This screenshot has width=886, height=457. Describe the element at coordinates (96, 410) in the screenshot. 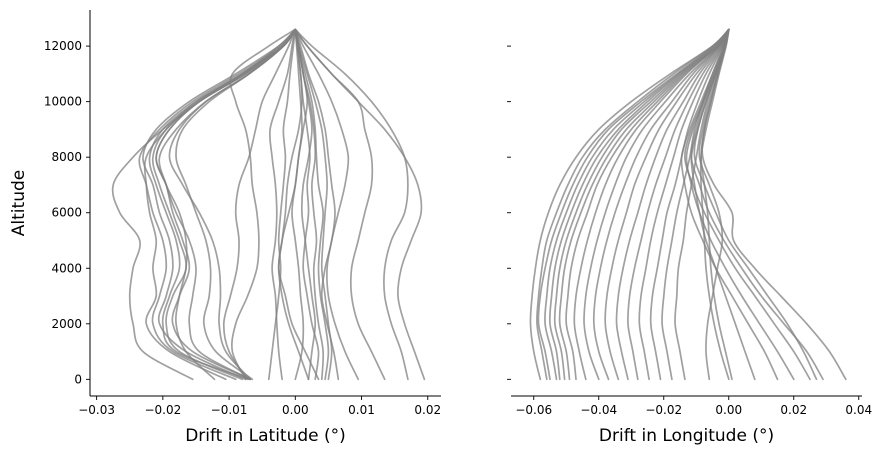

I see `x-tick-label: −0.03` at that location.